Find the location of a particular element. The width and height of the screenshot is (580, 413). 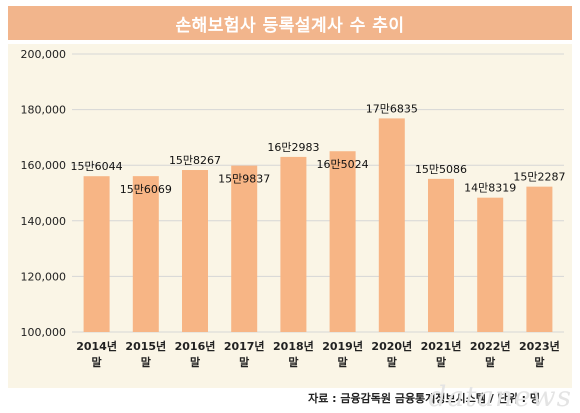

data-label: 15만6069 is located at coordinates (146, 189).